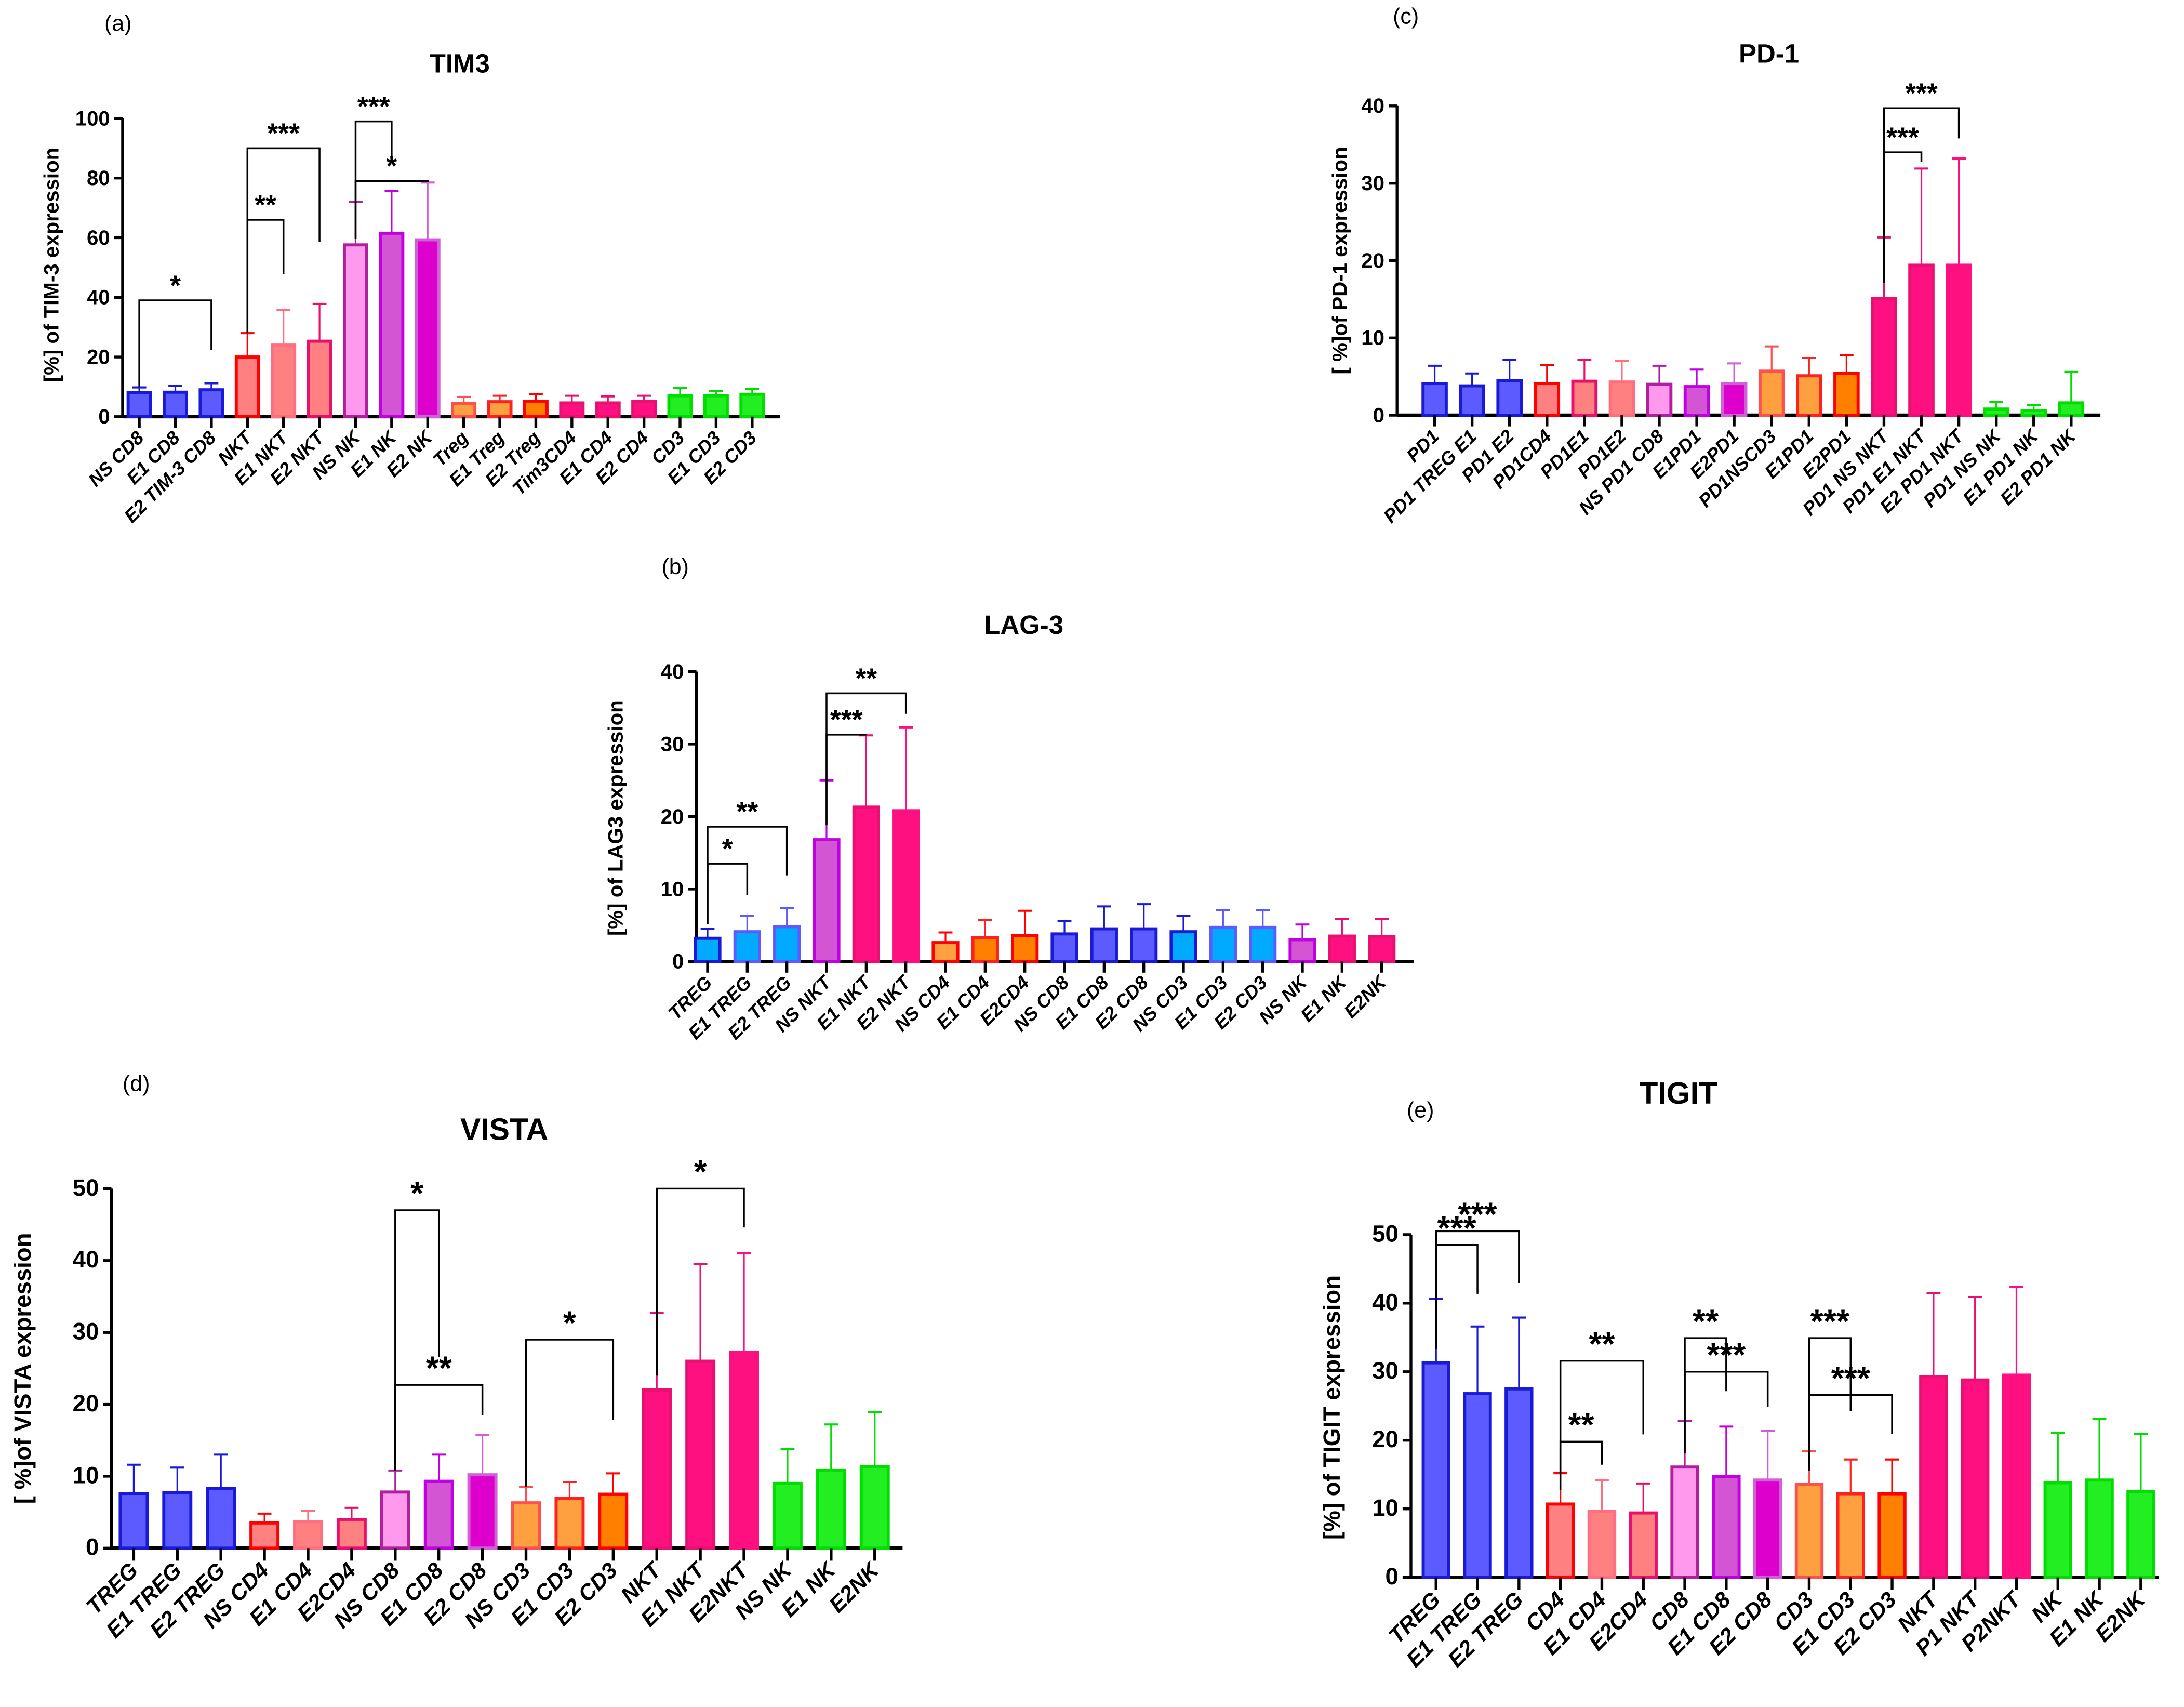  I want to click on panel-letter: (d), so click(136, 1084).